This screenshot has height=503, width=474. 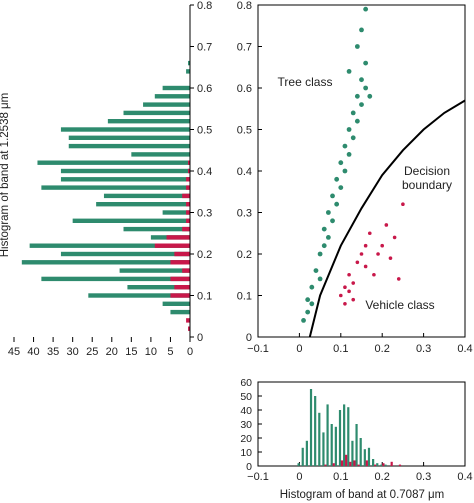 I want to click on left-histogram-ytick-label: 0, so click(x=200, y=338).